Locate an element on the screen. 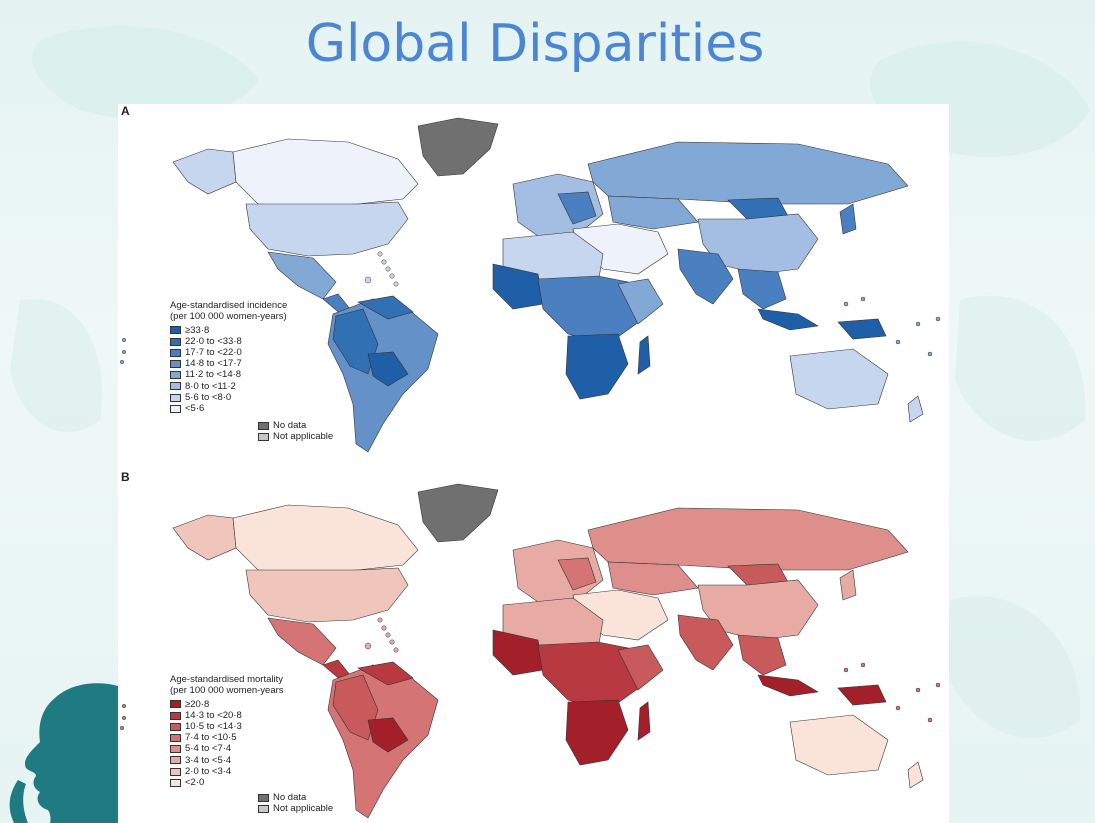  head-profile-silhouette is located at coordinates (63, 753).